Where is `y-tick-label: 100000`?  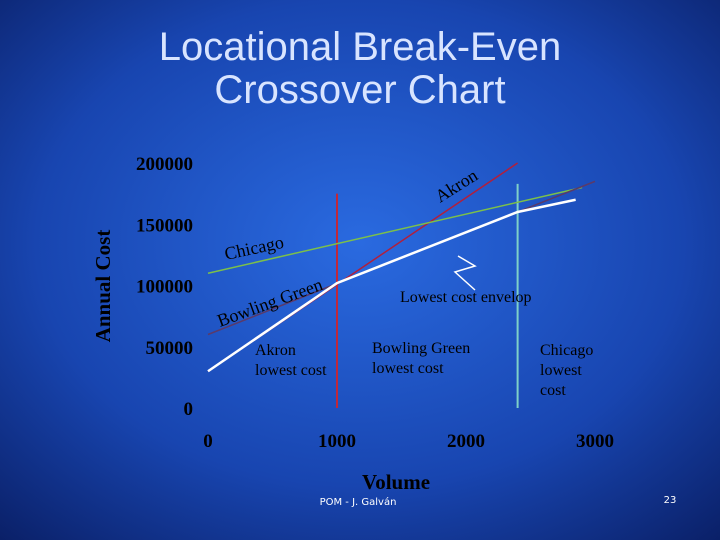 y-tick-label: 100000 is located at coordinates (164, 287).